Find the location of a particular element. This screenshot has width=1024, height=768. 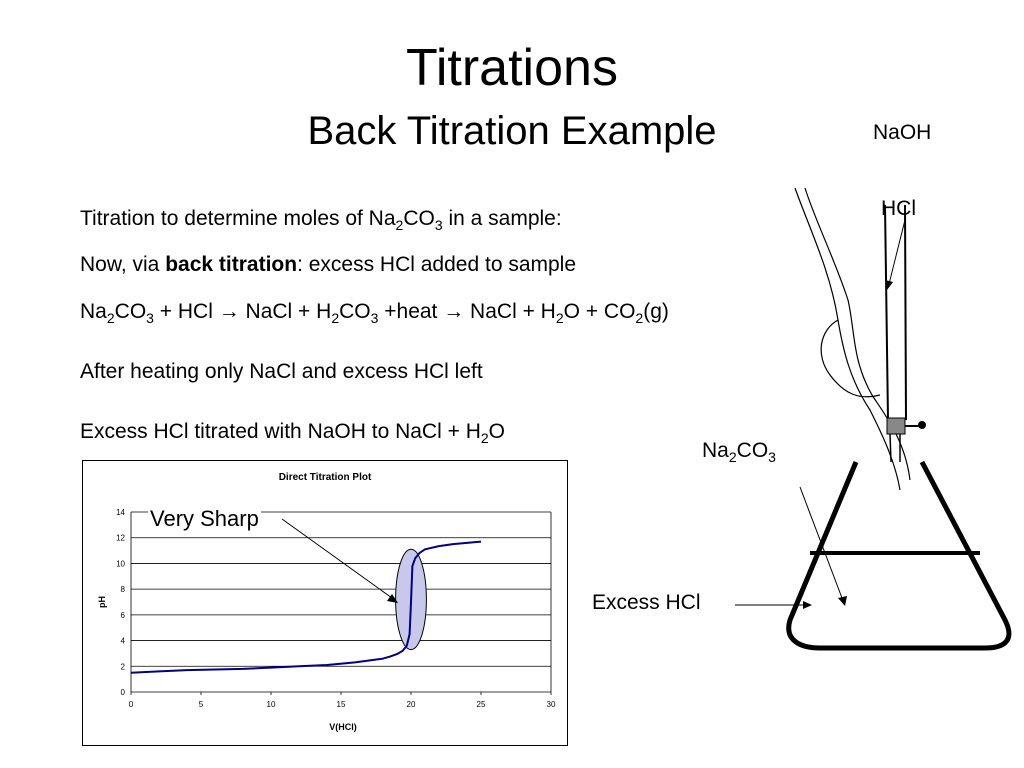

hand-outline is located at coordinates (852, 339).